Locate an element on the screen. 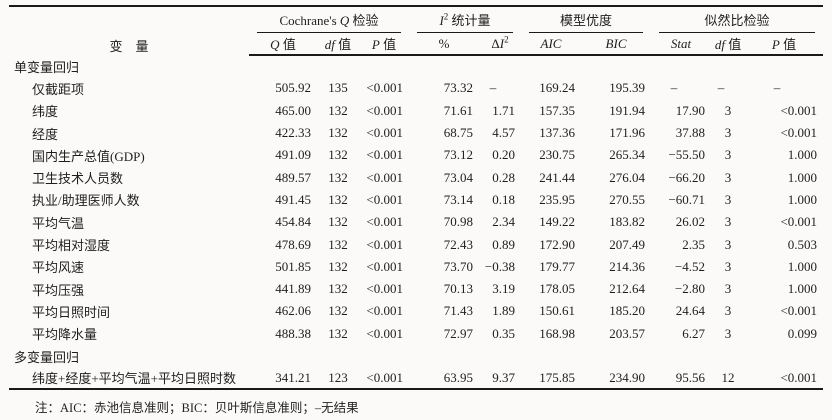 The width and height of the screenshot is (832, 420). cell-i2-percent: 73.70 is located at coordinates (458, 266).